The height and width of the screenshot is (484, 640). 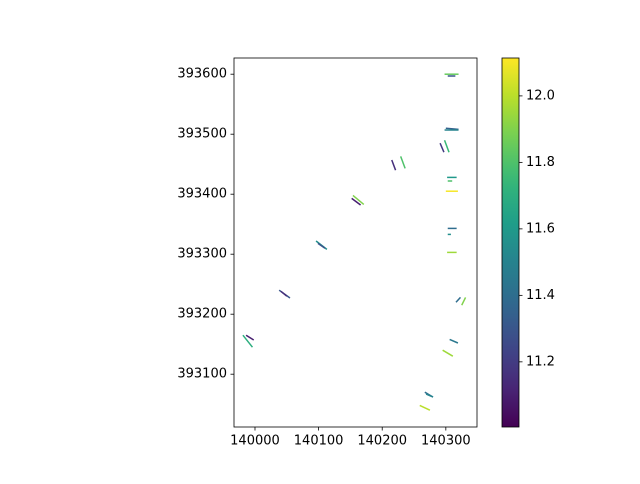 What do you see at coordinates (319, 441) in the screenshot?
I see `x-tick-label: 140100` at bounding box center [319, 441].